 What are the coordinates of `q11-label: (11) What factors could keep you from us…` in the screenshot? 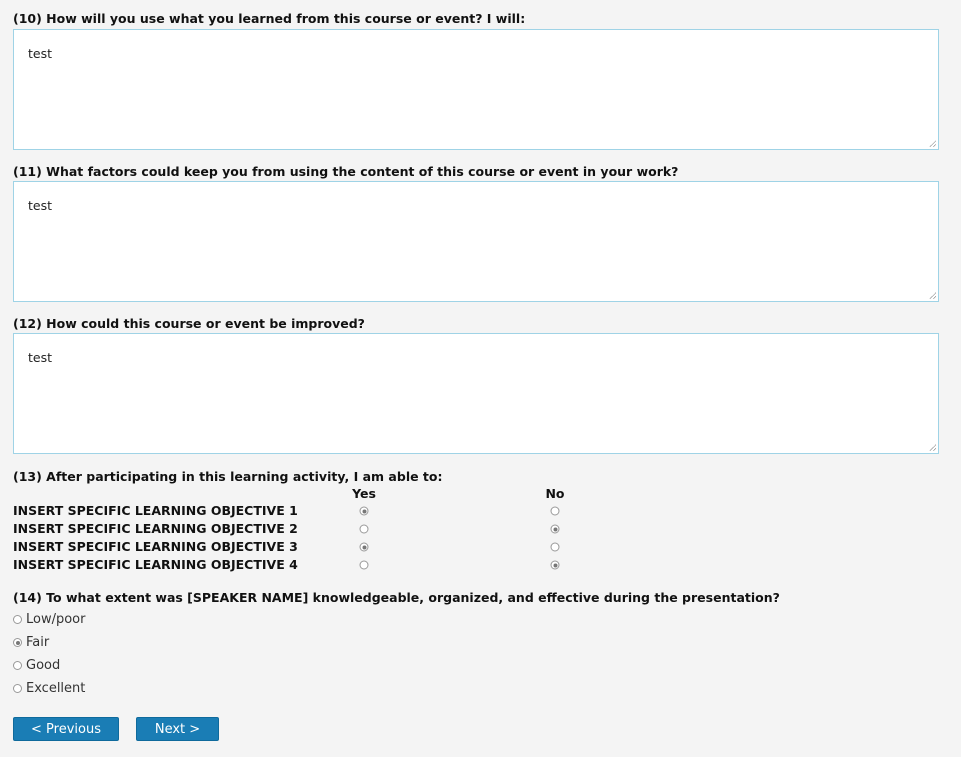 It's located at (346, 171).